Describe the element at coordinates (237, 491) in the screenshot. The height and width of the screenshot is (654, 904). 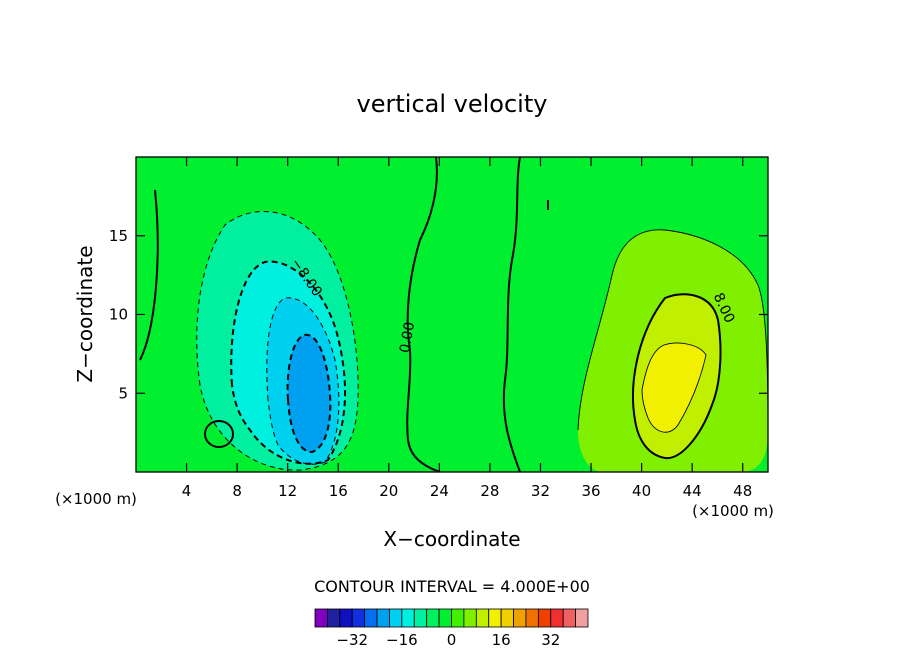
I see `x-tick-label: 8` at that location.